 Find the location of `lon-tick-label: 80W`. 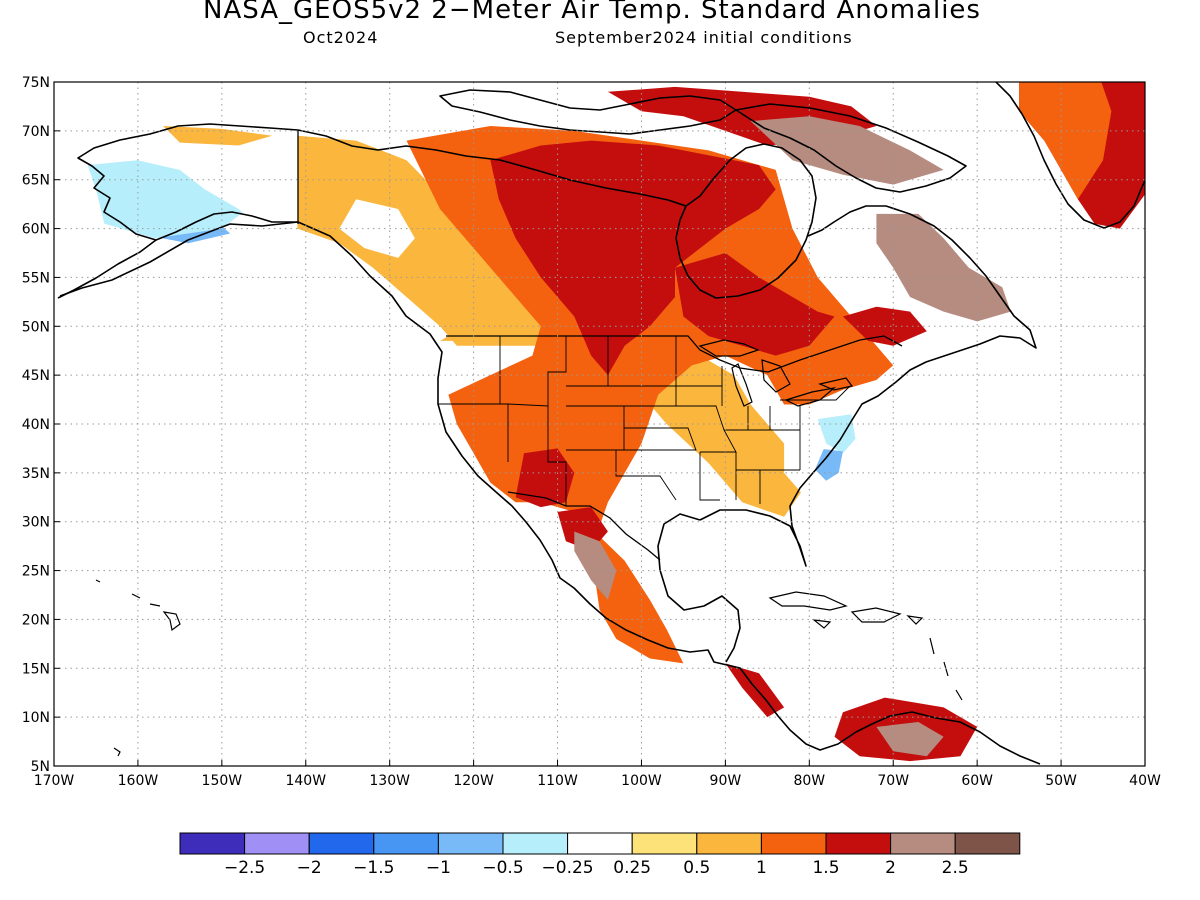

lon-tick-label: 80W is located at coordinates (809, 781).